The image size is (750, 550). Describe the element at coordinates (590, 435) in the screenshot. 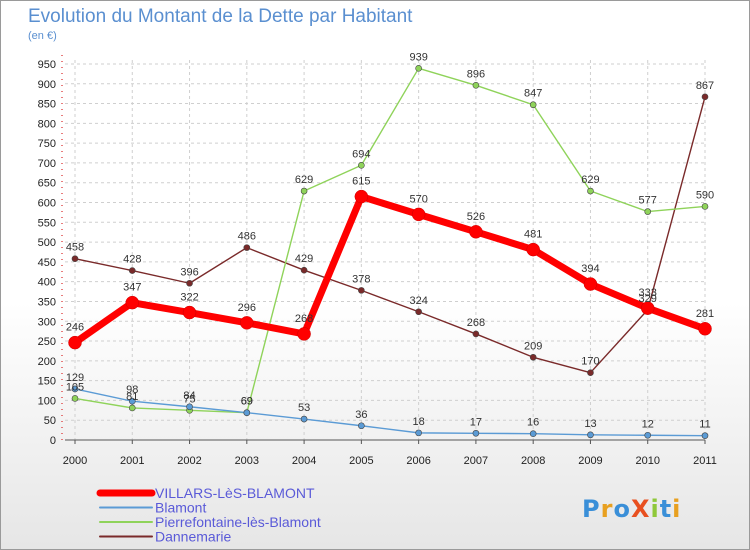

I see `point-blamont-2009` at that location.